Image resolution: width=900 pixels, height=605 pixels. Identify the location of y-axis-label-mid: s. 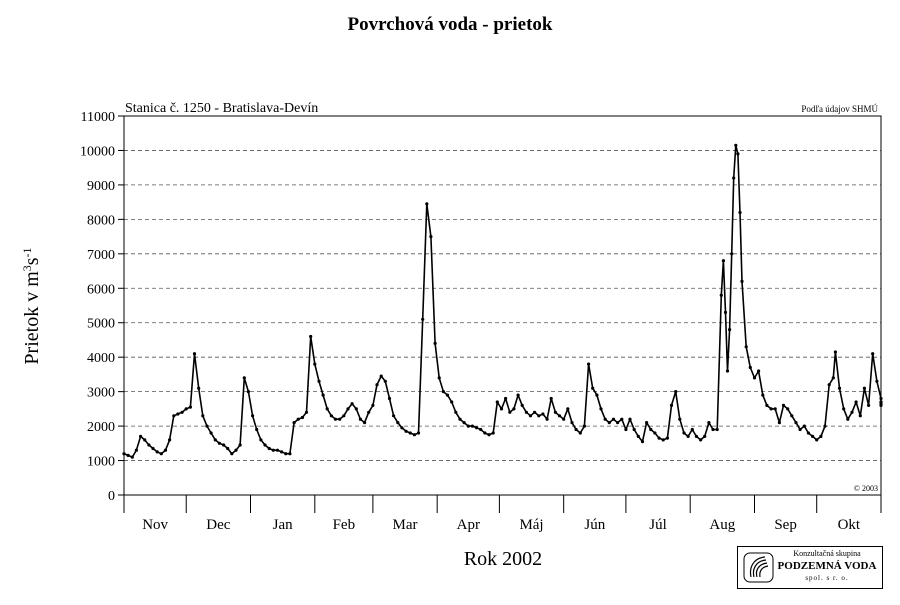
(32, 261).